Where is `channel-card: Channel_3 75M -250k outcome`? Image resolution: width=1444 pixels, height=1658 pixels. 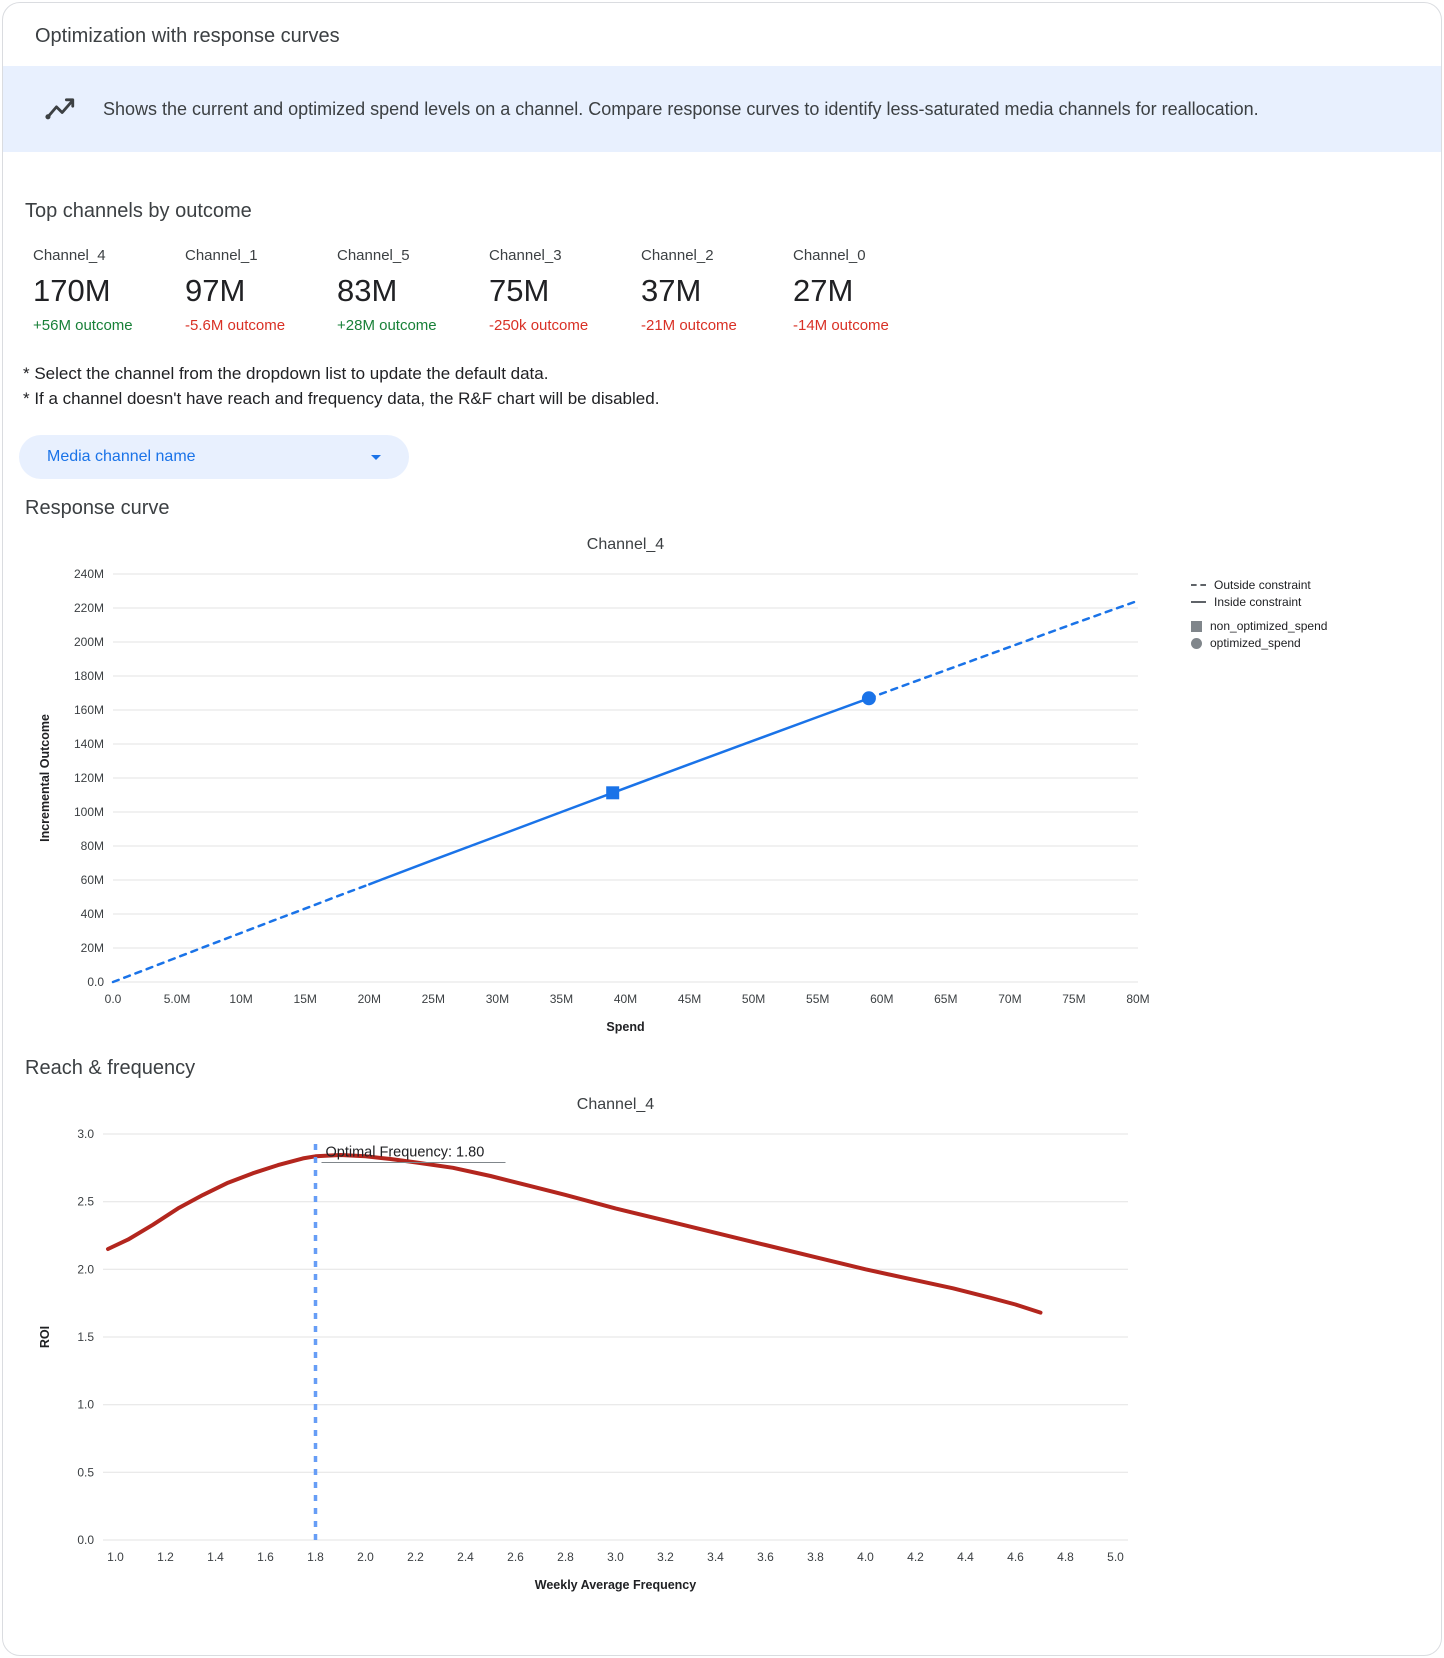
channel-card: Channel_3 75M -250k outcome is located at coordinates (565, 290).